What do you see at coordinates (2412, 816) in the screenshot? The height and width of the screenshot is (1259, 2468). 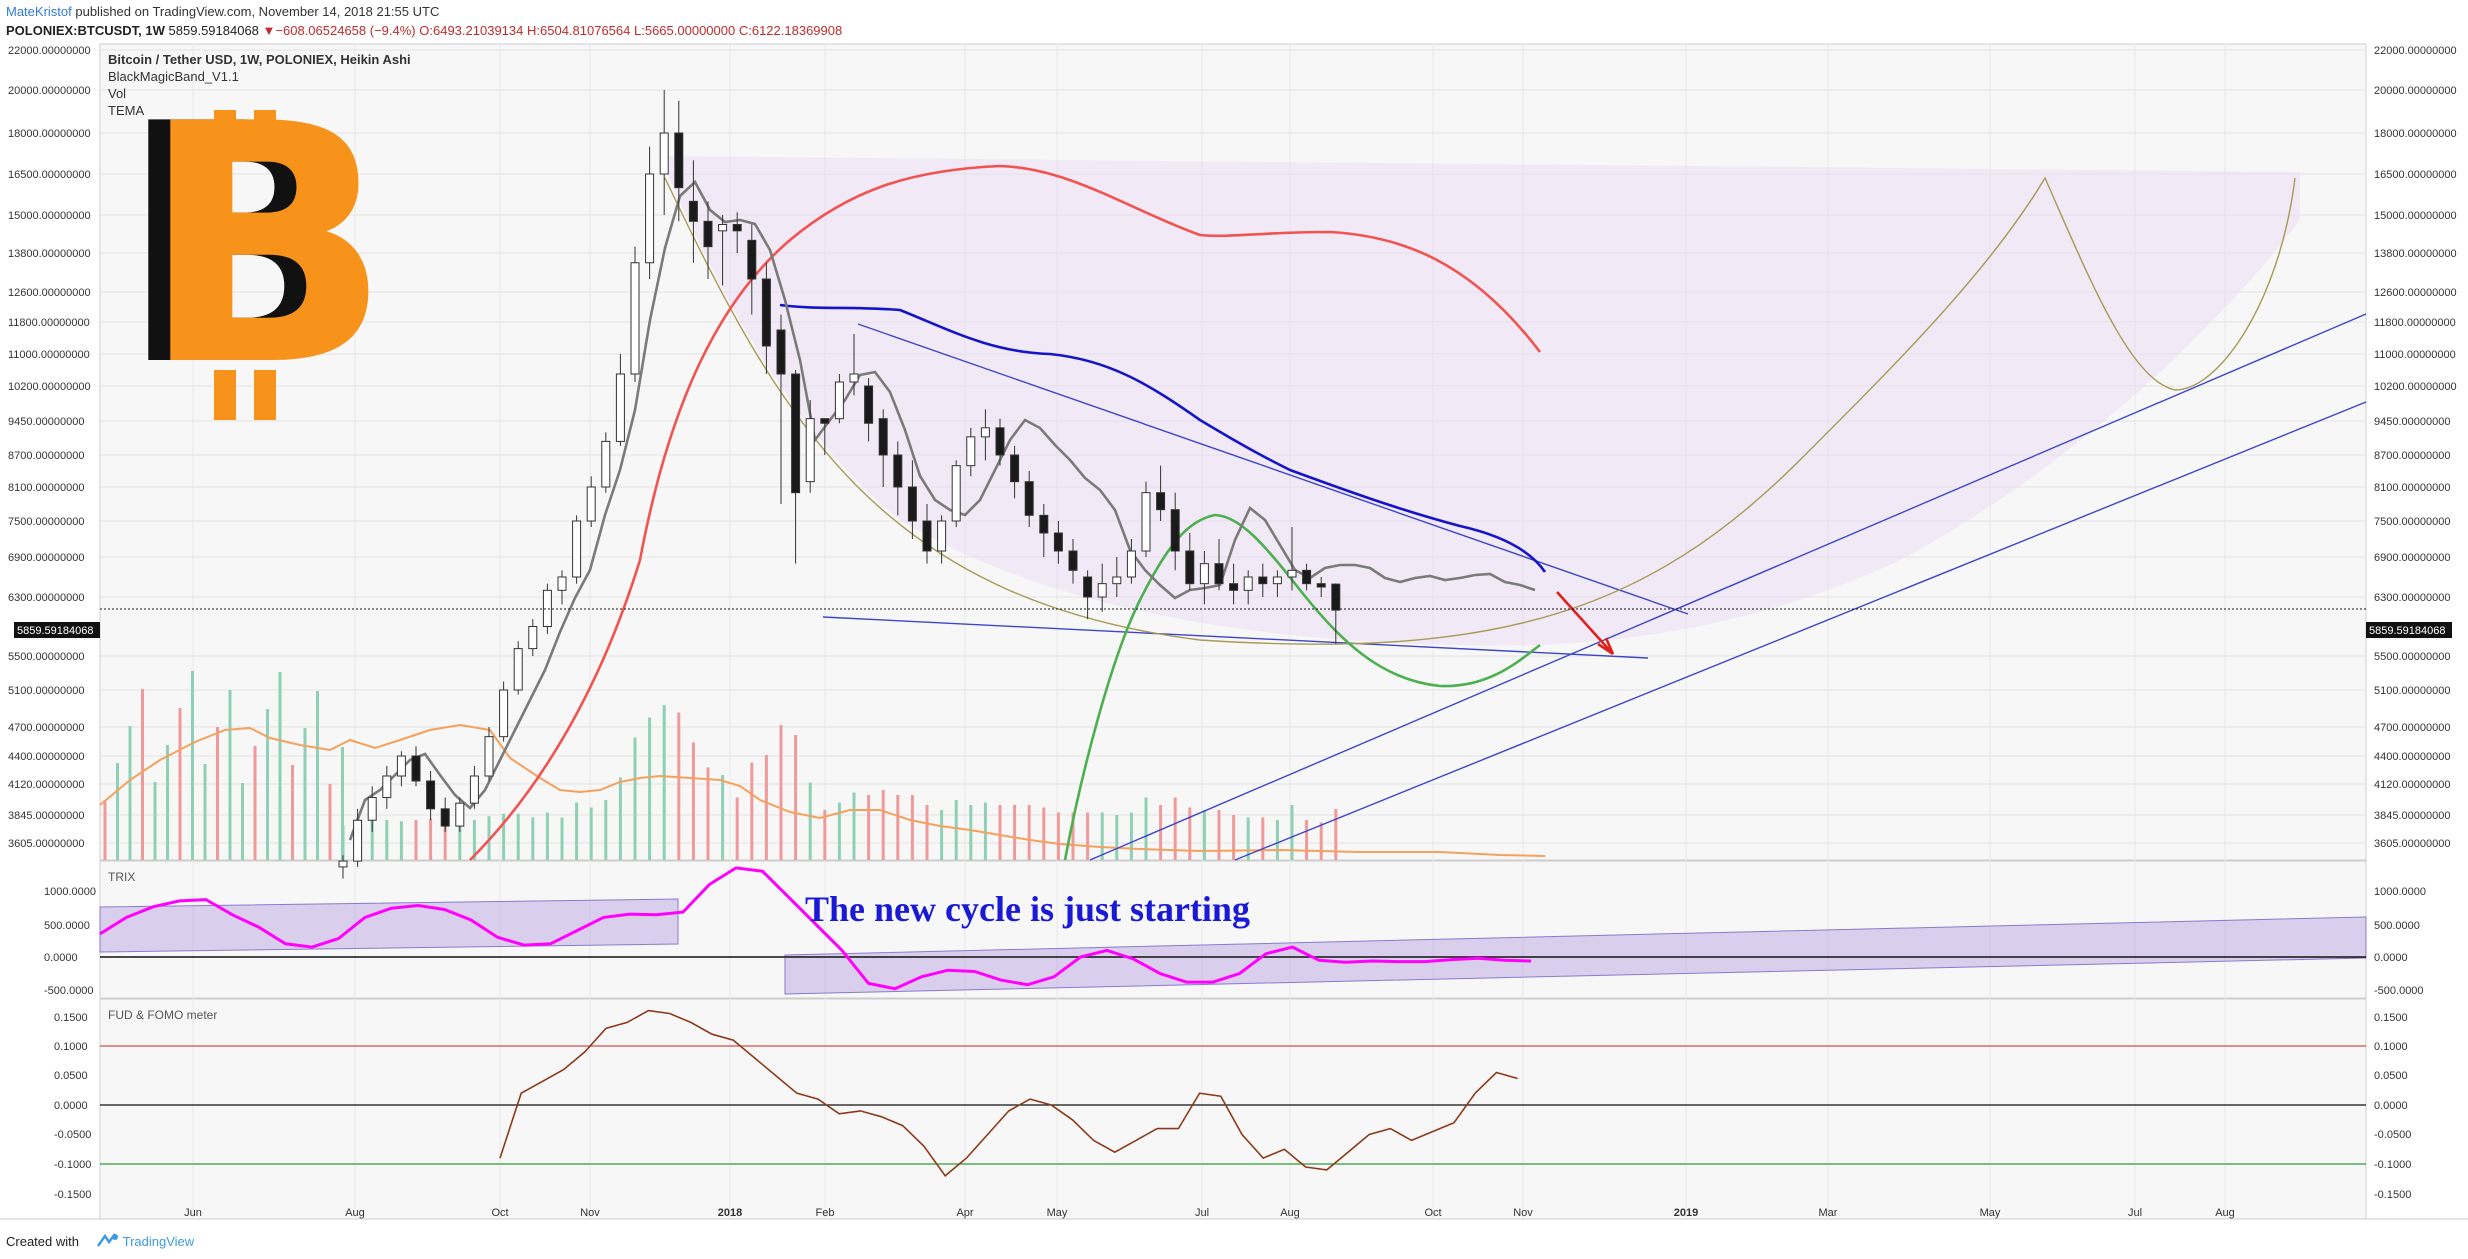 I see `price-tick-label-right: 3845.00000000` at bounding box center [2412, 816].